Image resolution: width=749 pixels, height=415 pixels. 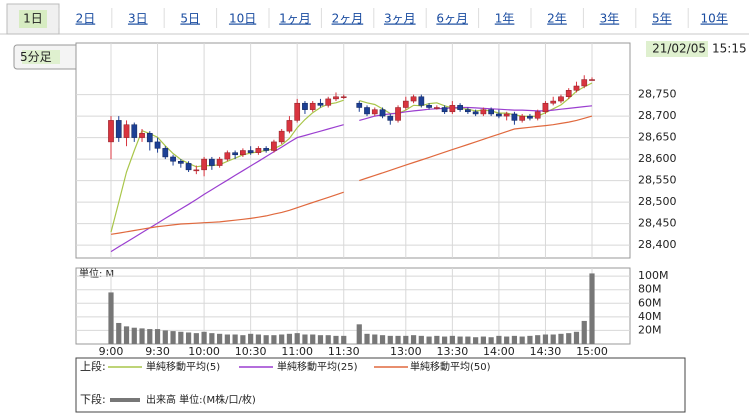 I want to click on legend-label: 出来高 単位:(M株/口/枚), so click(x=201, y=399).